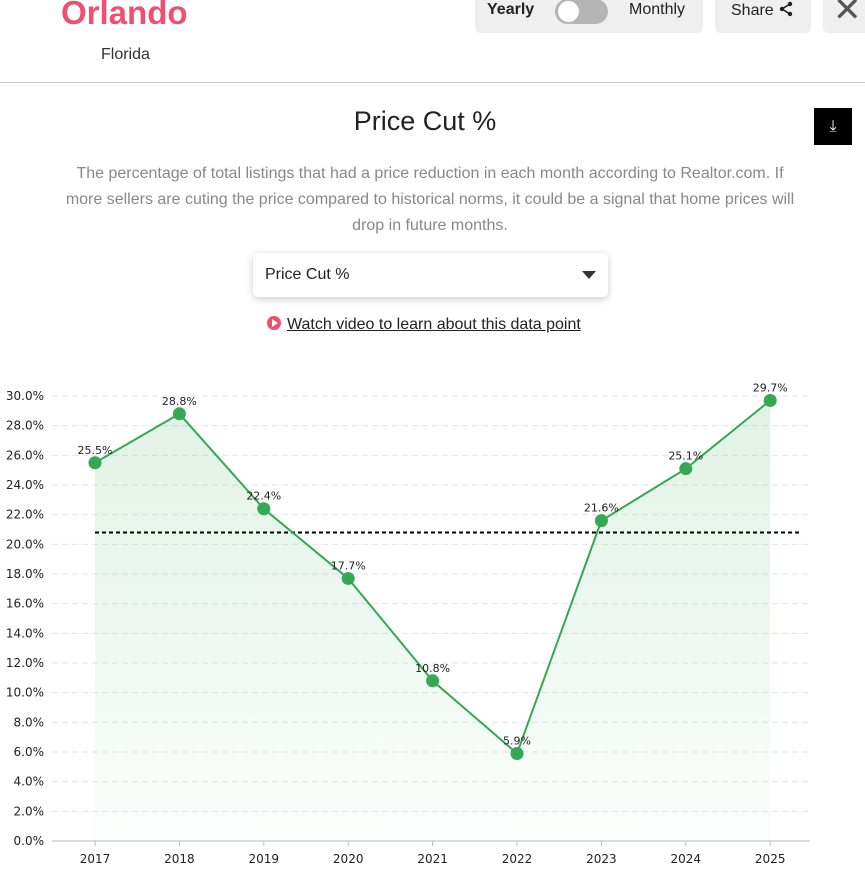  What do you see at coordinates (29, 811) in the screenshot?
I see `y-tick-label: 2.0%` at bounding box center [29, 811].